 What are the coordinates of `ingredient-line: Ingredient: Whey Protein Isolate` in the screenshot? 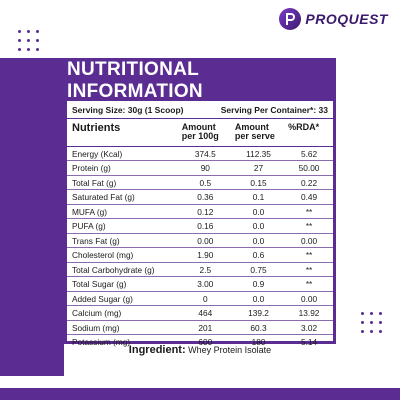 It's located at (200, 351).